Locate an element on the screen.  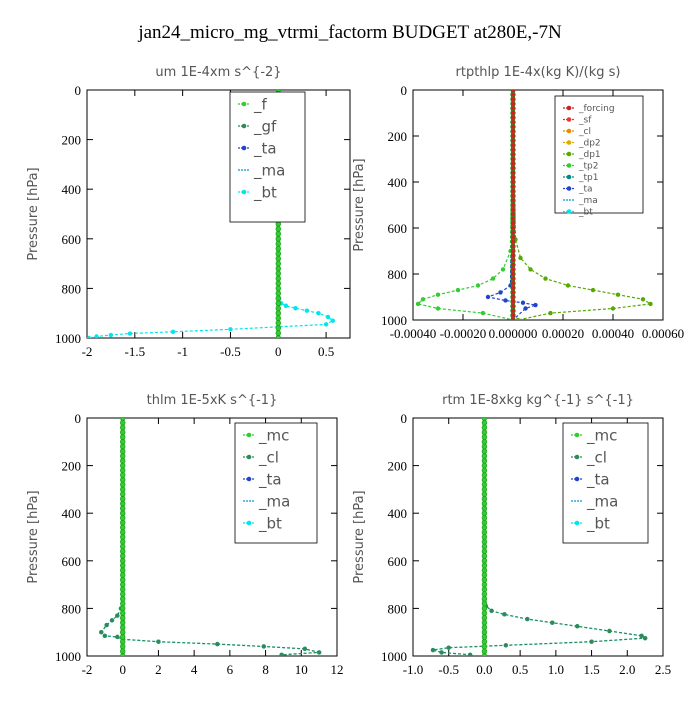
x-tick-label: 0 is located at coordinates (122, 669).